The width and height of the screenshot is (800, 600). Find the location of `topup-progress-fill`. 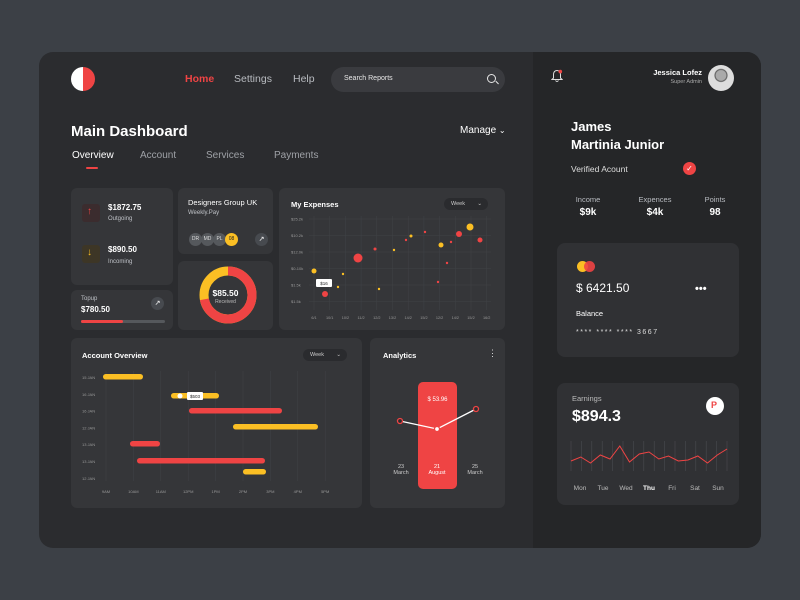

topup-progress-fill is located at coordinates (102, 321).